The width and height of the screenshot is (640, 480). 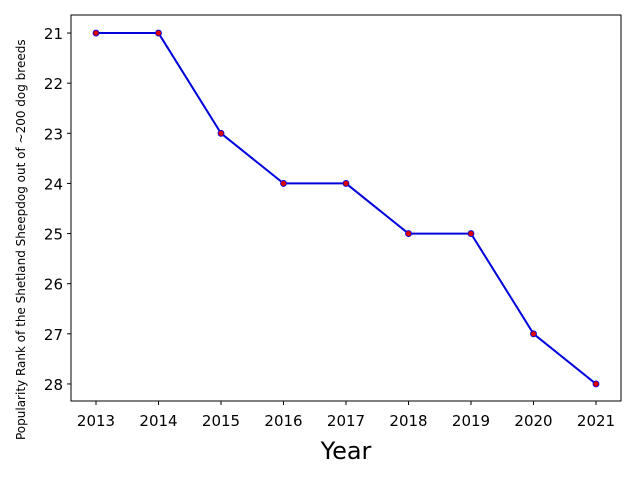 What do you see at coordinates (53, 235) in the screenshot?
I see `y-tick-label: 25` at bounding box center [53, 235].